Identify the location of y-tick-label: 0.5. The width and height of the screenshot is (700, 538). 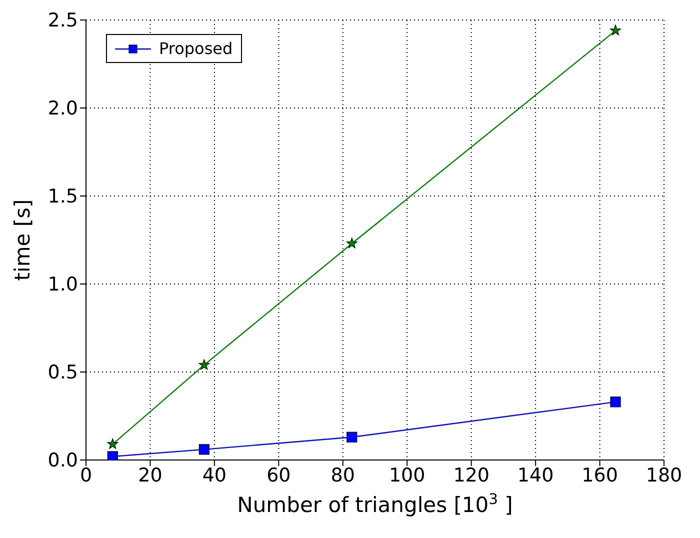
(63, 373).